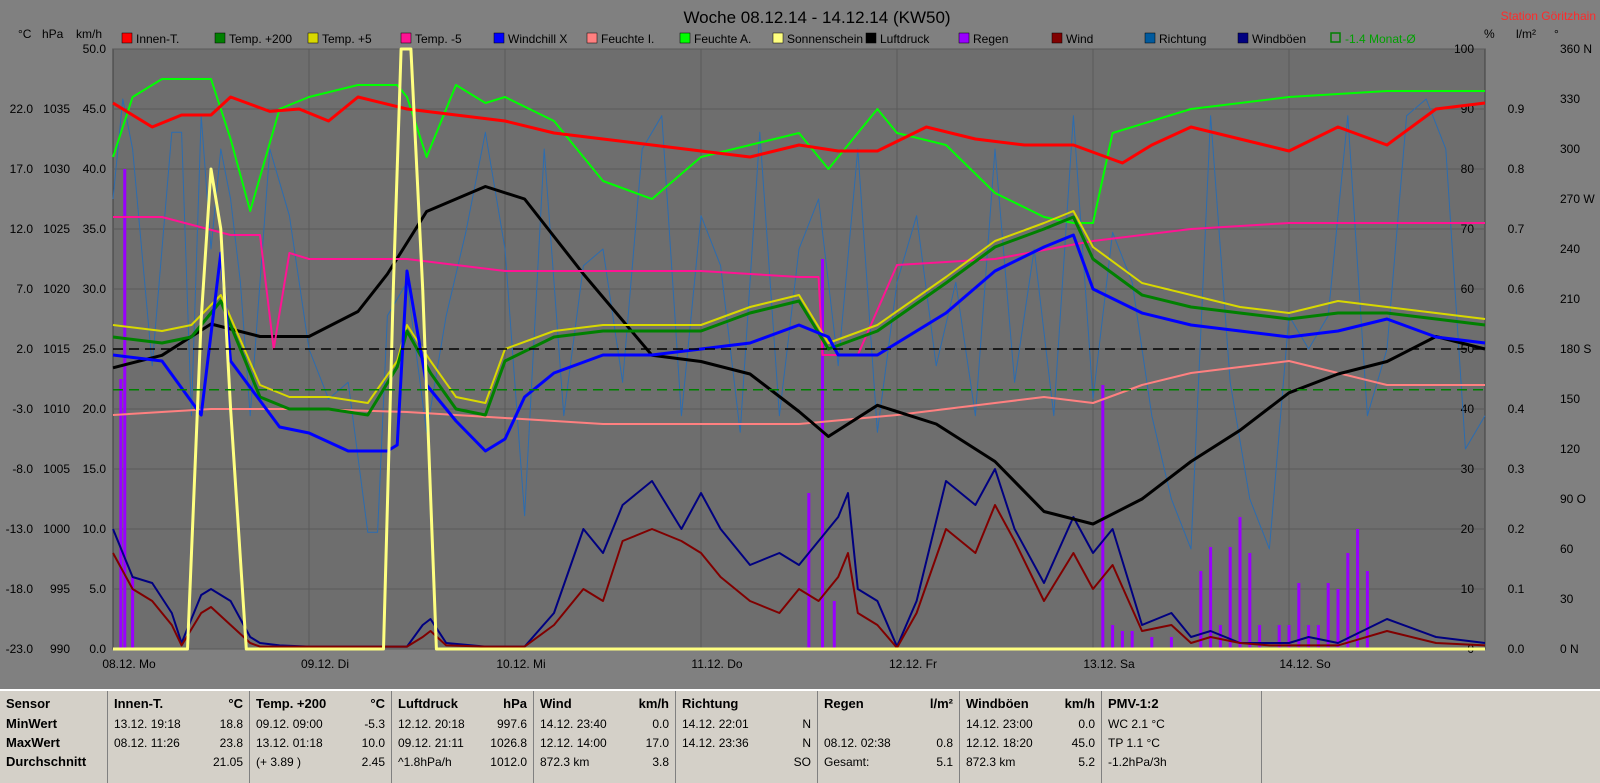 Image resolution: width=1600 pixels, height=783 pixels. What do you see at coordinates (508, 743) in the screenshot?
I see `stats-cell: 1026.8` at bounding box center [508, 743].